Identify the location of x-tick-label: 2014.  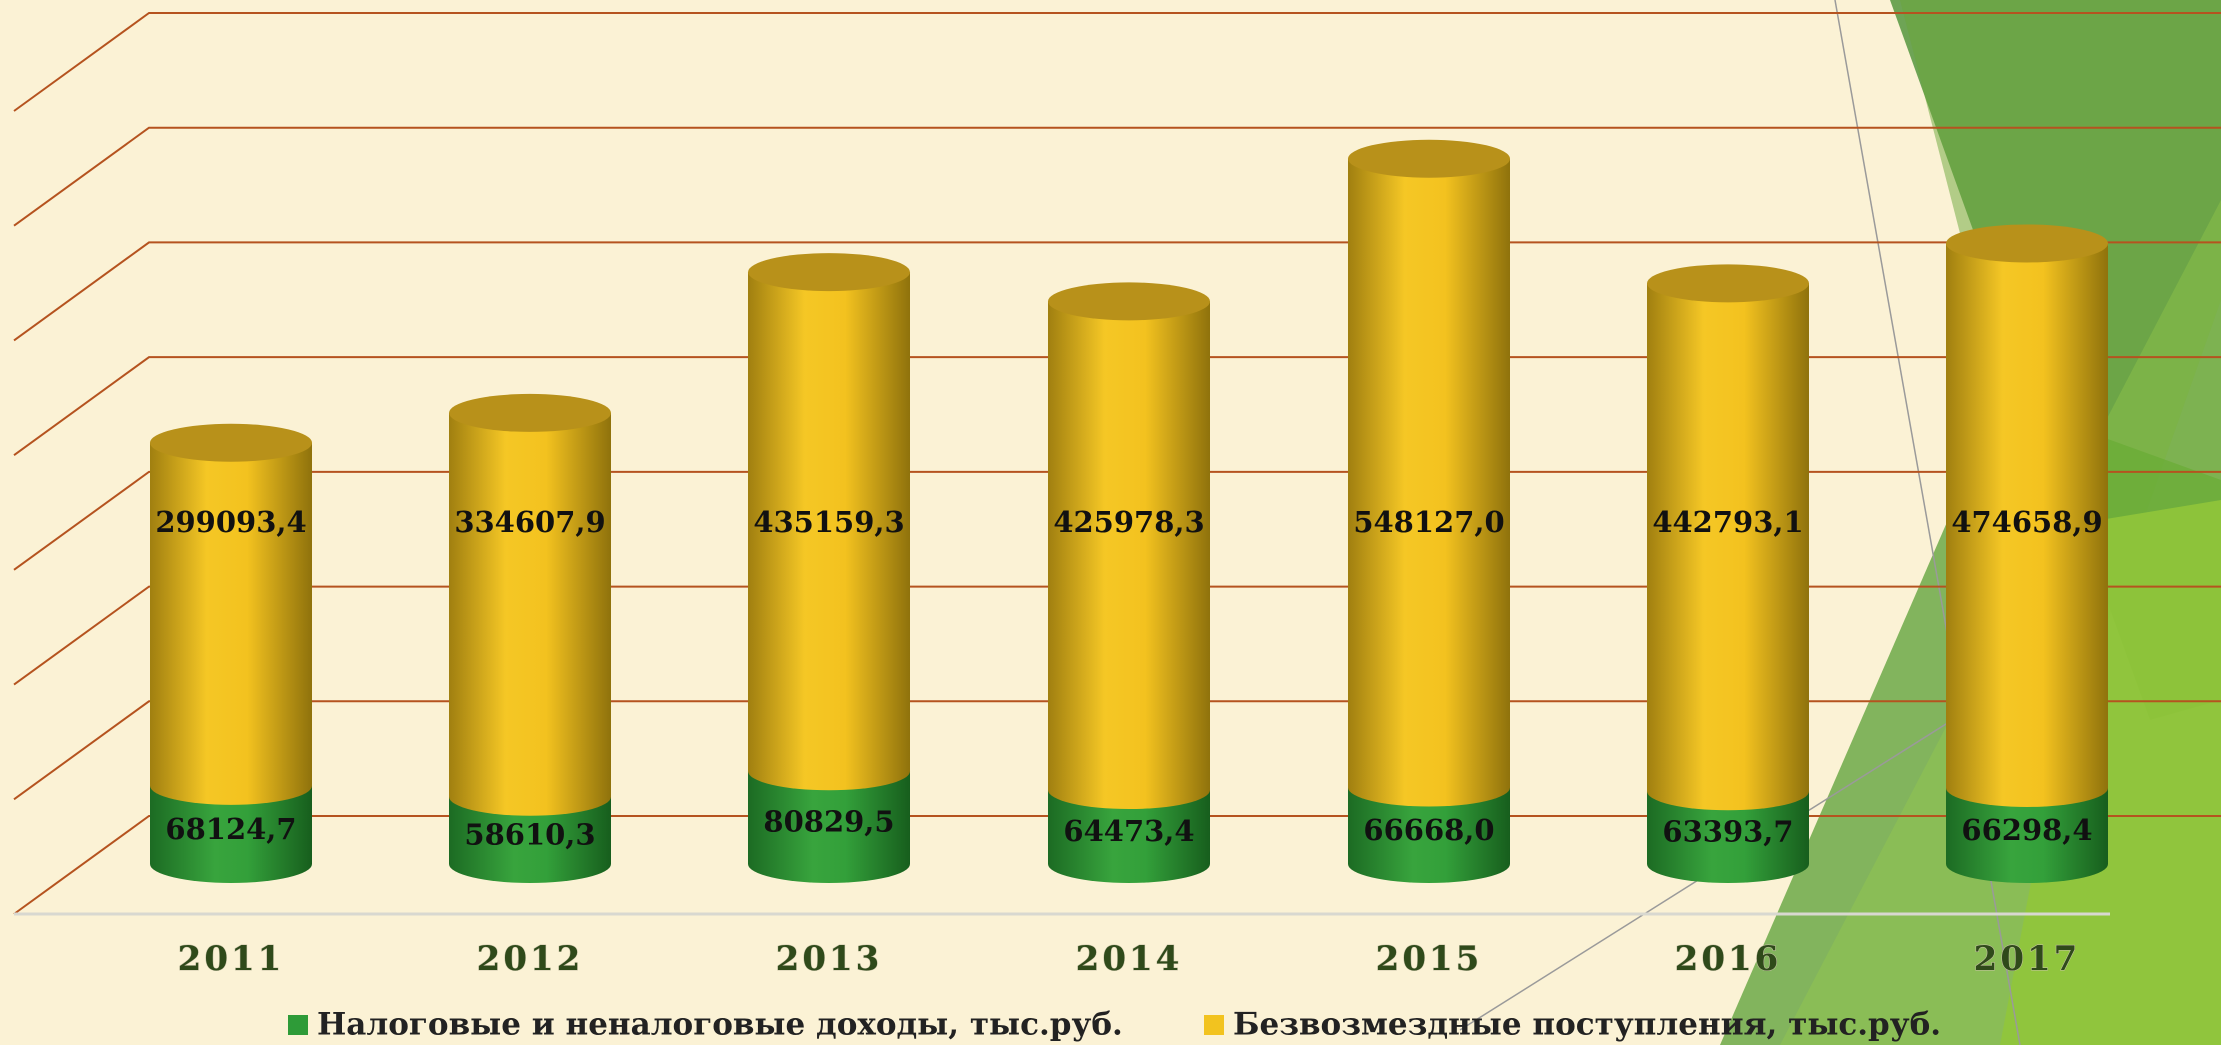
(1129, 959).